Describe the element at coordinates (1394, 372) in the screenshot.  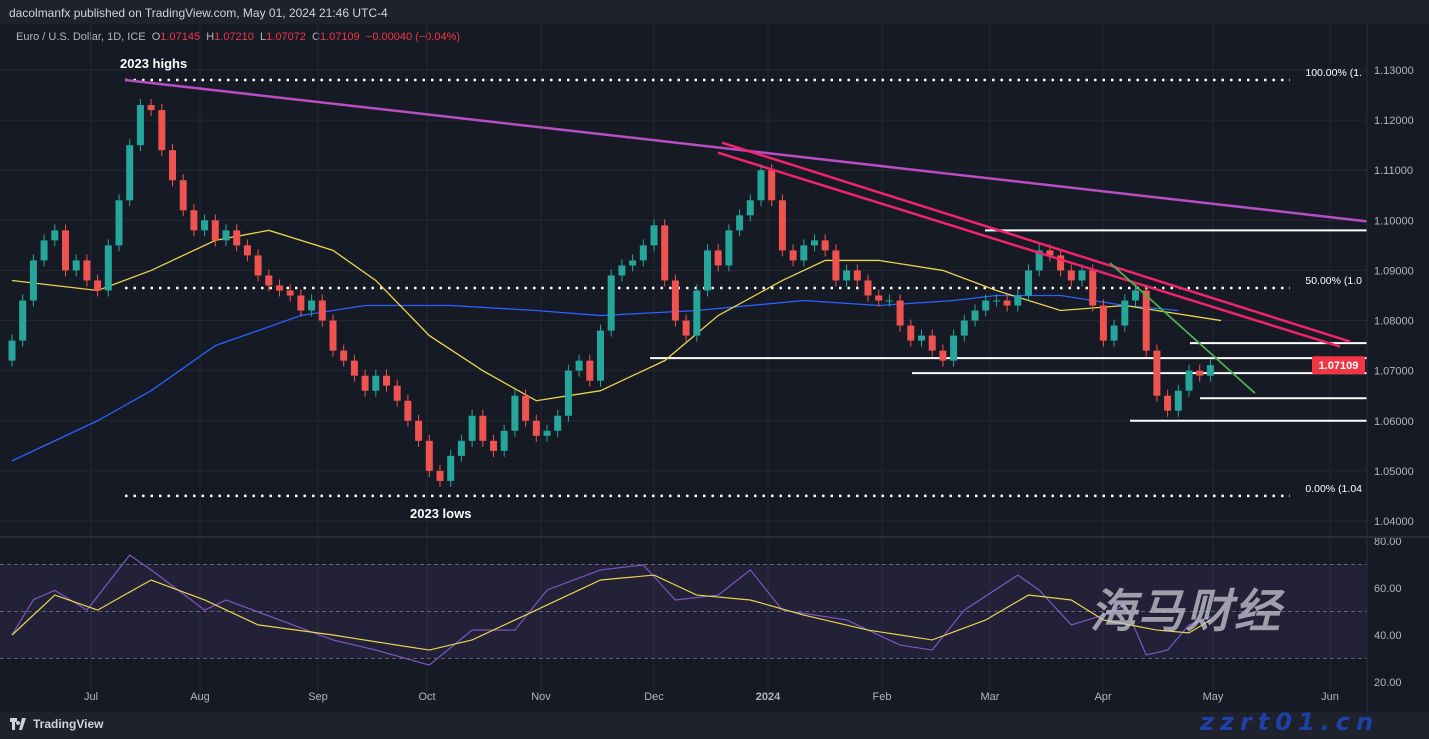
I see `price-tick-label: 1.07000` at that location.